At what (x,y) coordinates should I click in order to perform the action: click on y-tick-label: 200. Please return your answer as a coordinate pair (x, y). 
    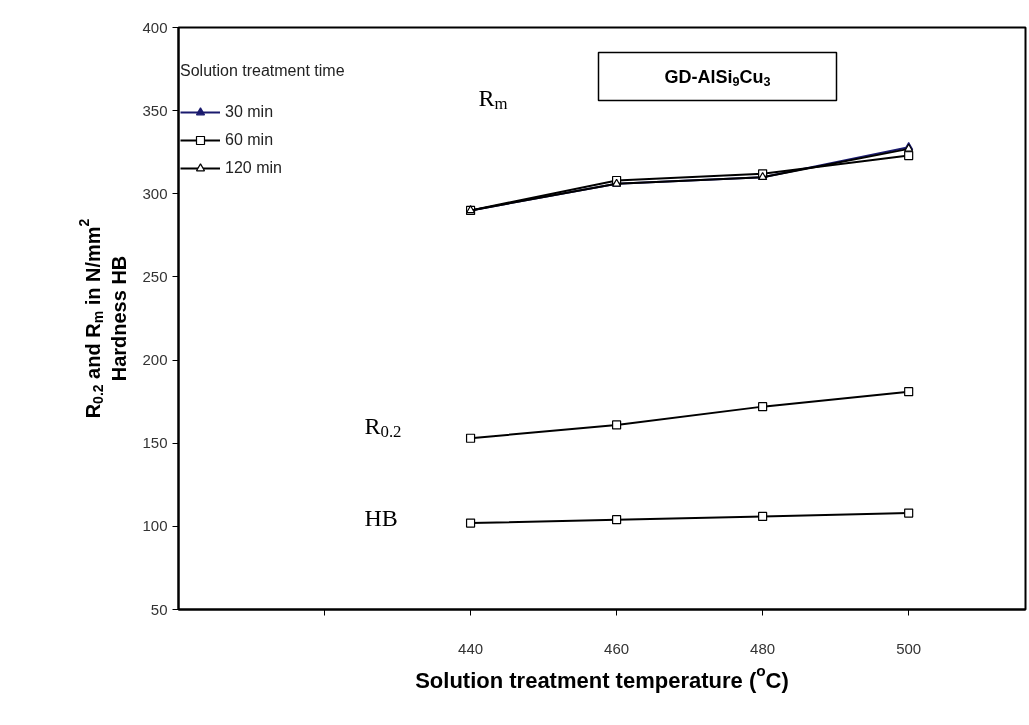
    Looking at the image, I should click on (155, 360).